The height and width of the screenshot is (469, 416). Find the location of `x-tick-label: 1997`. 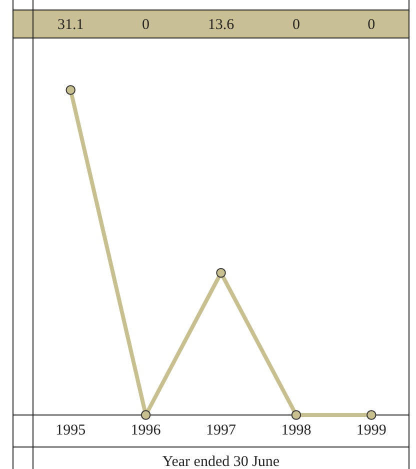

x-tick-label: 1997 is located at coordinates (221, 430).